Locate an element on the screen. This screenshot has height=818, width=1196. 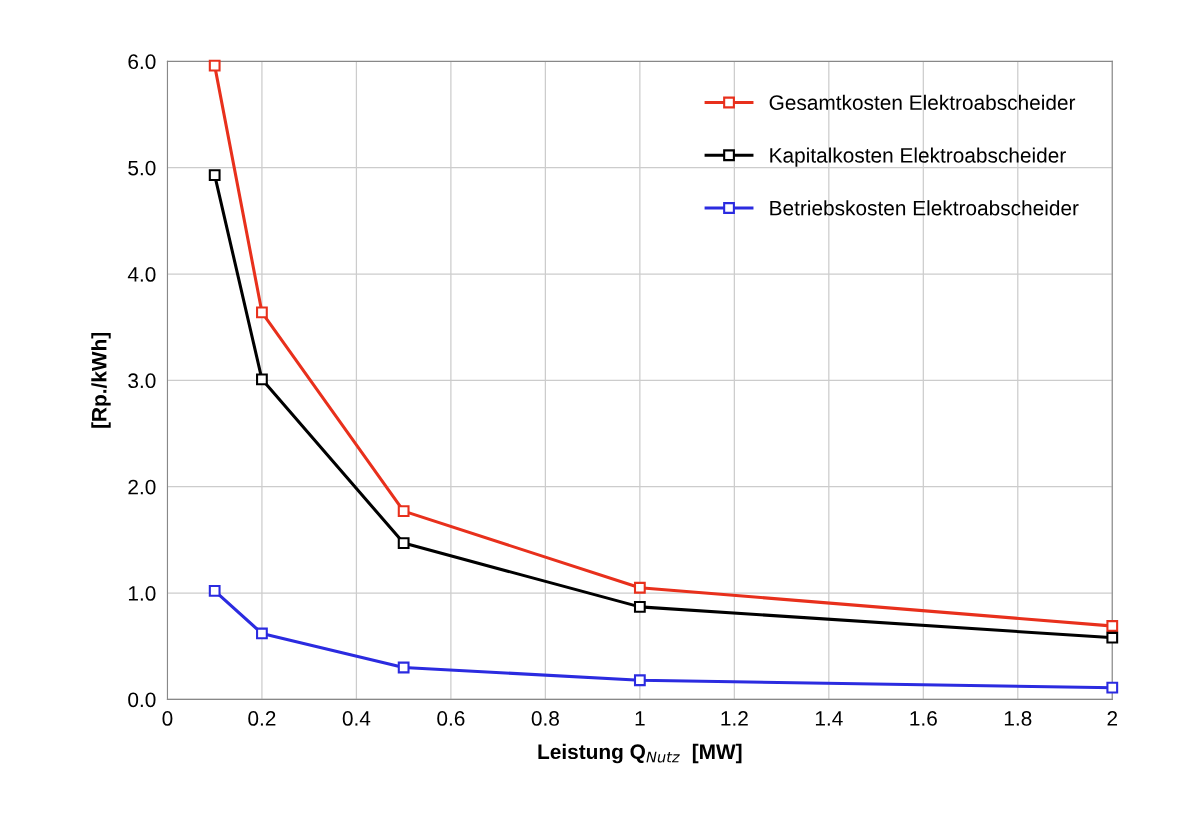
legend-label: Gesamtkosten Elektroabscheider is located at coordinates (922, 102).